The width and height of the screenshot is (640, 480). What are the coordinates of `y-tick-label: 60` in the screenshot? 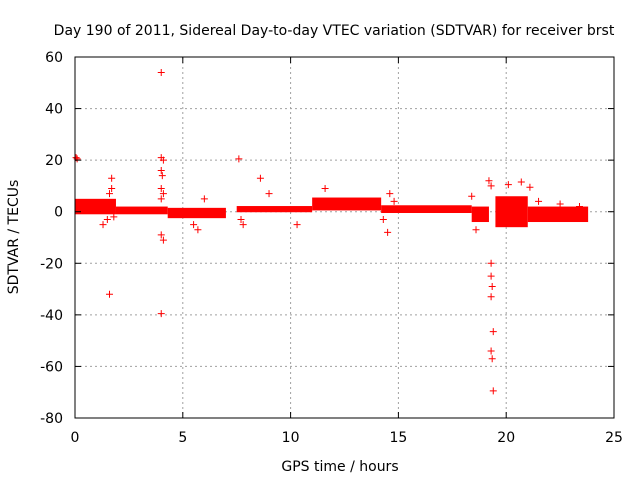 It's located at (54, 58).